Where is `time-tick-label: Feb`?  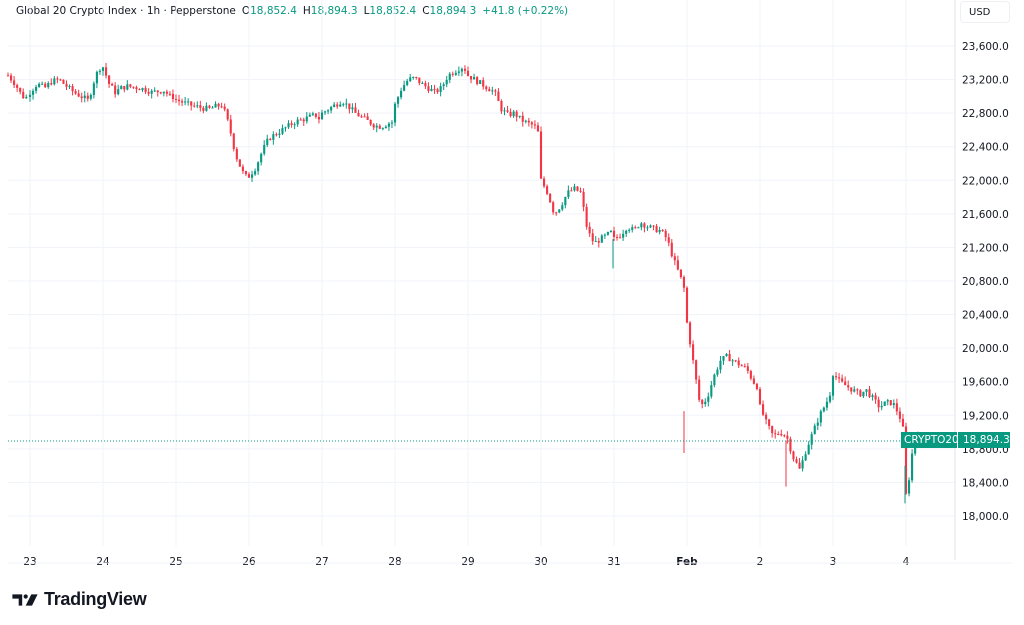 time-tick-label: Feb is located at coordinates (687, 562).